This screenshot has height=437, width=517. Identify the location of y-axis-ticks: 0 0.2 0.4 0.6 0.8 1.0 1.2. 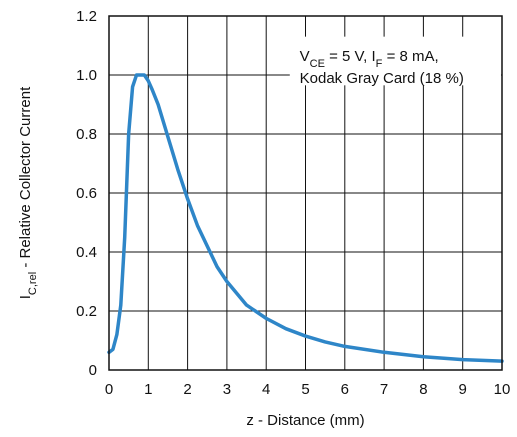
(86, 193).